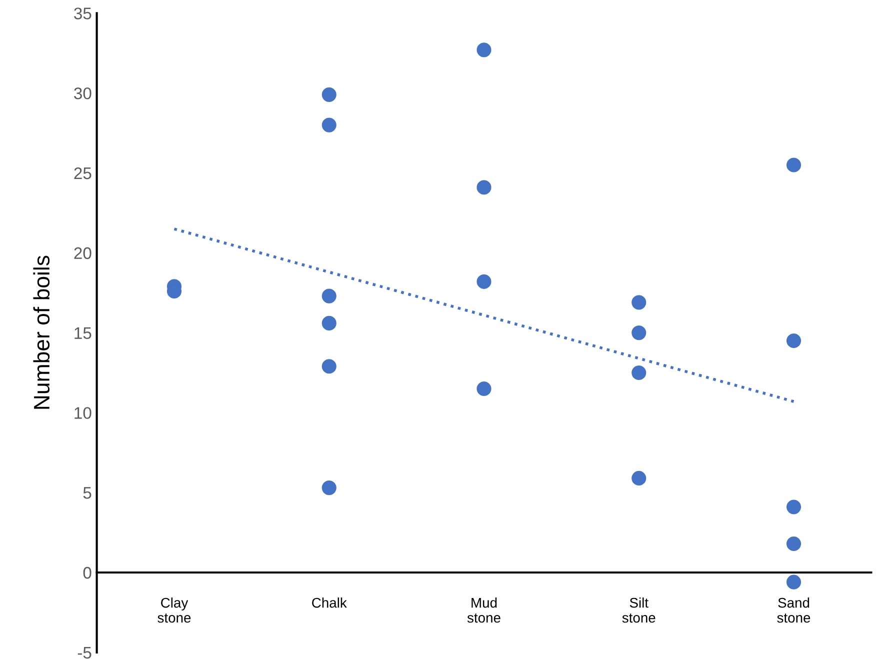 This screenshot has width=880, height=659. I want to click on x-tick-label: Clay stone, so click(174, 610).